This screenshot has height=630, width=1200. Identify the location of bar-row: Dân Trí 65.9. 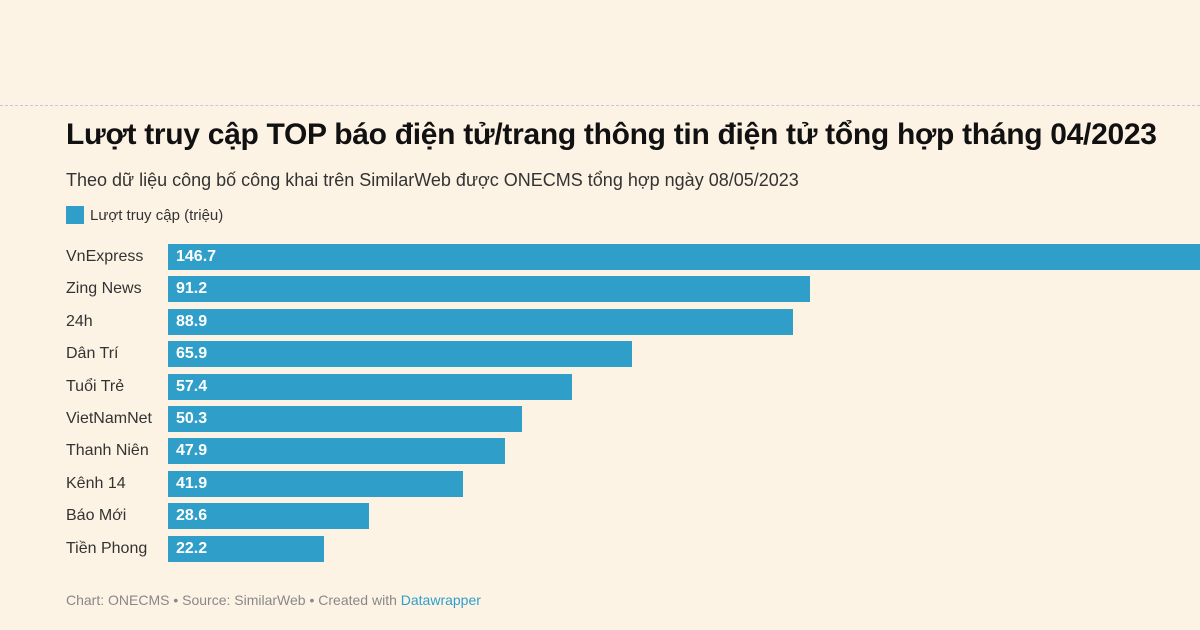
(600, 357).